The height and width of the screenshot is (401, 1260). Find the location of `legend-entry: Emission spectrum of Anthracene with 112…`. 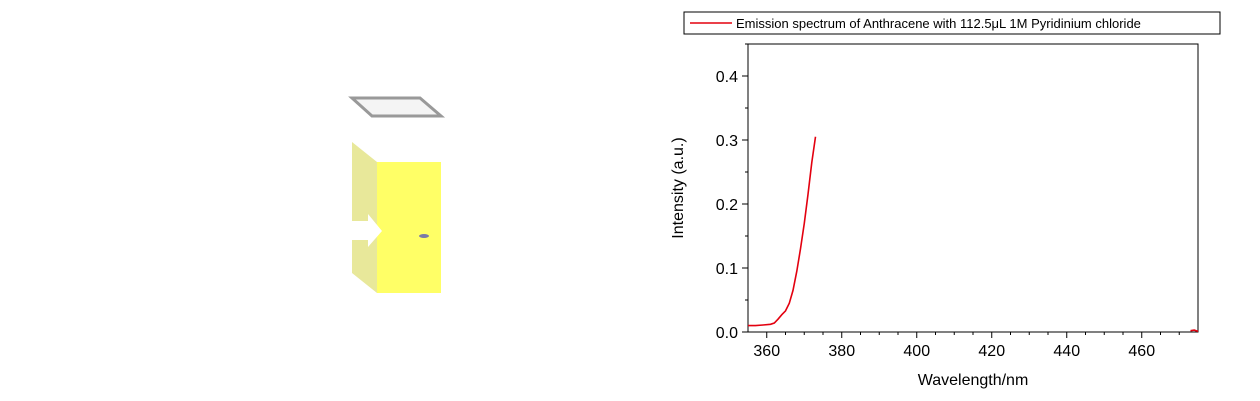

legend-entry: Emission spectrum of Anthracene with 112… is located at coordinates (938, 23).